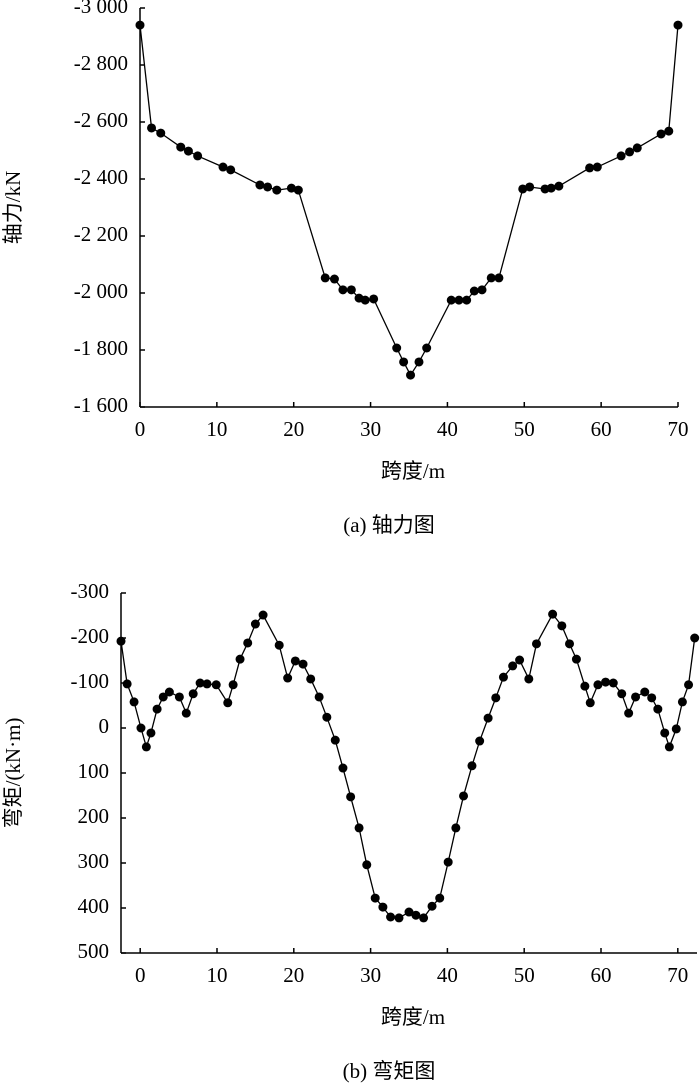 Image resolution: width=700 pixels, height=1086 pixels. What do you see at coordinates (101, 291) in the screenshot?
I see `y-tick-label: -2 000` at bounding box center [101, 291].